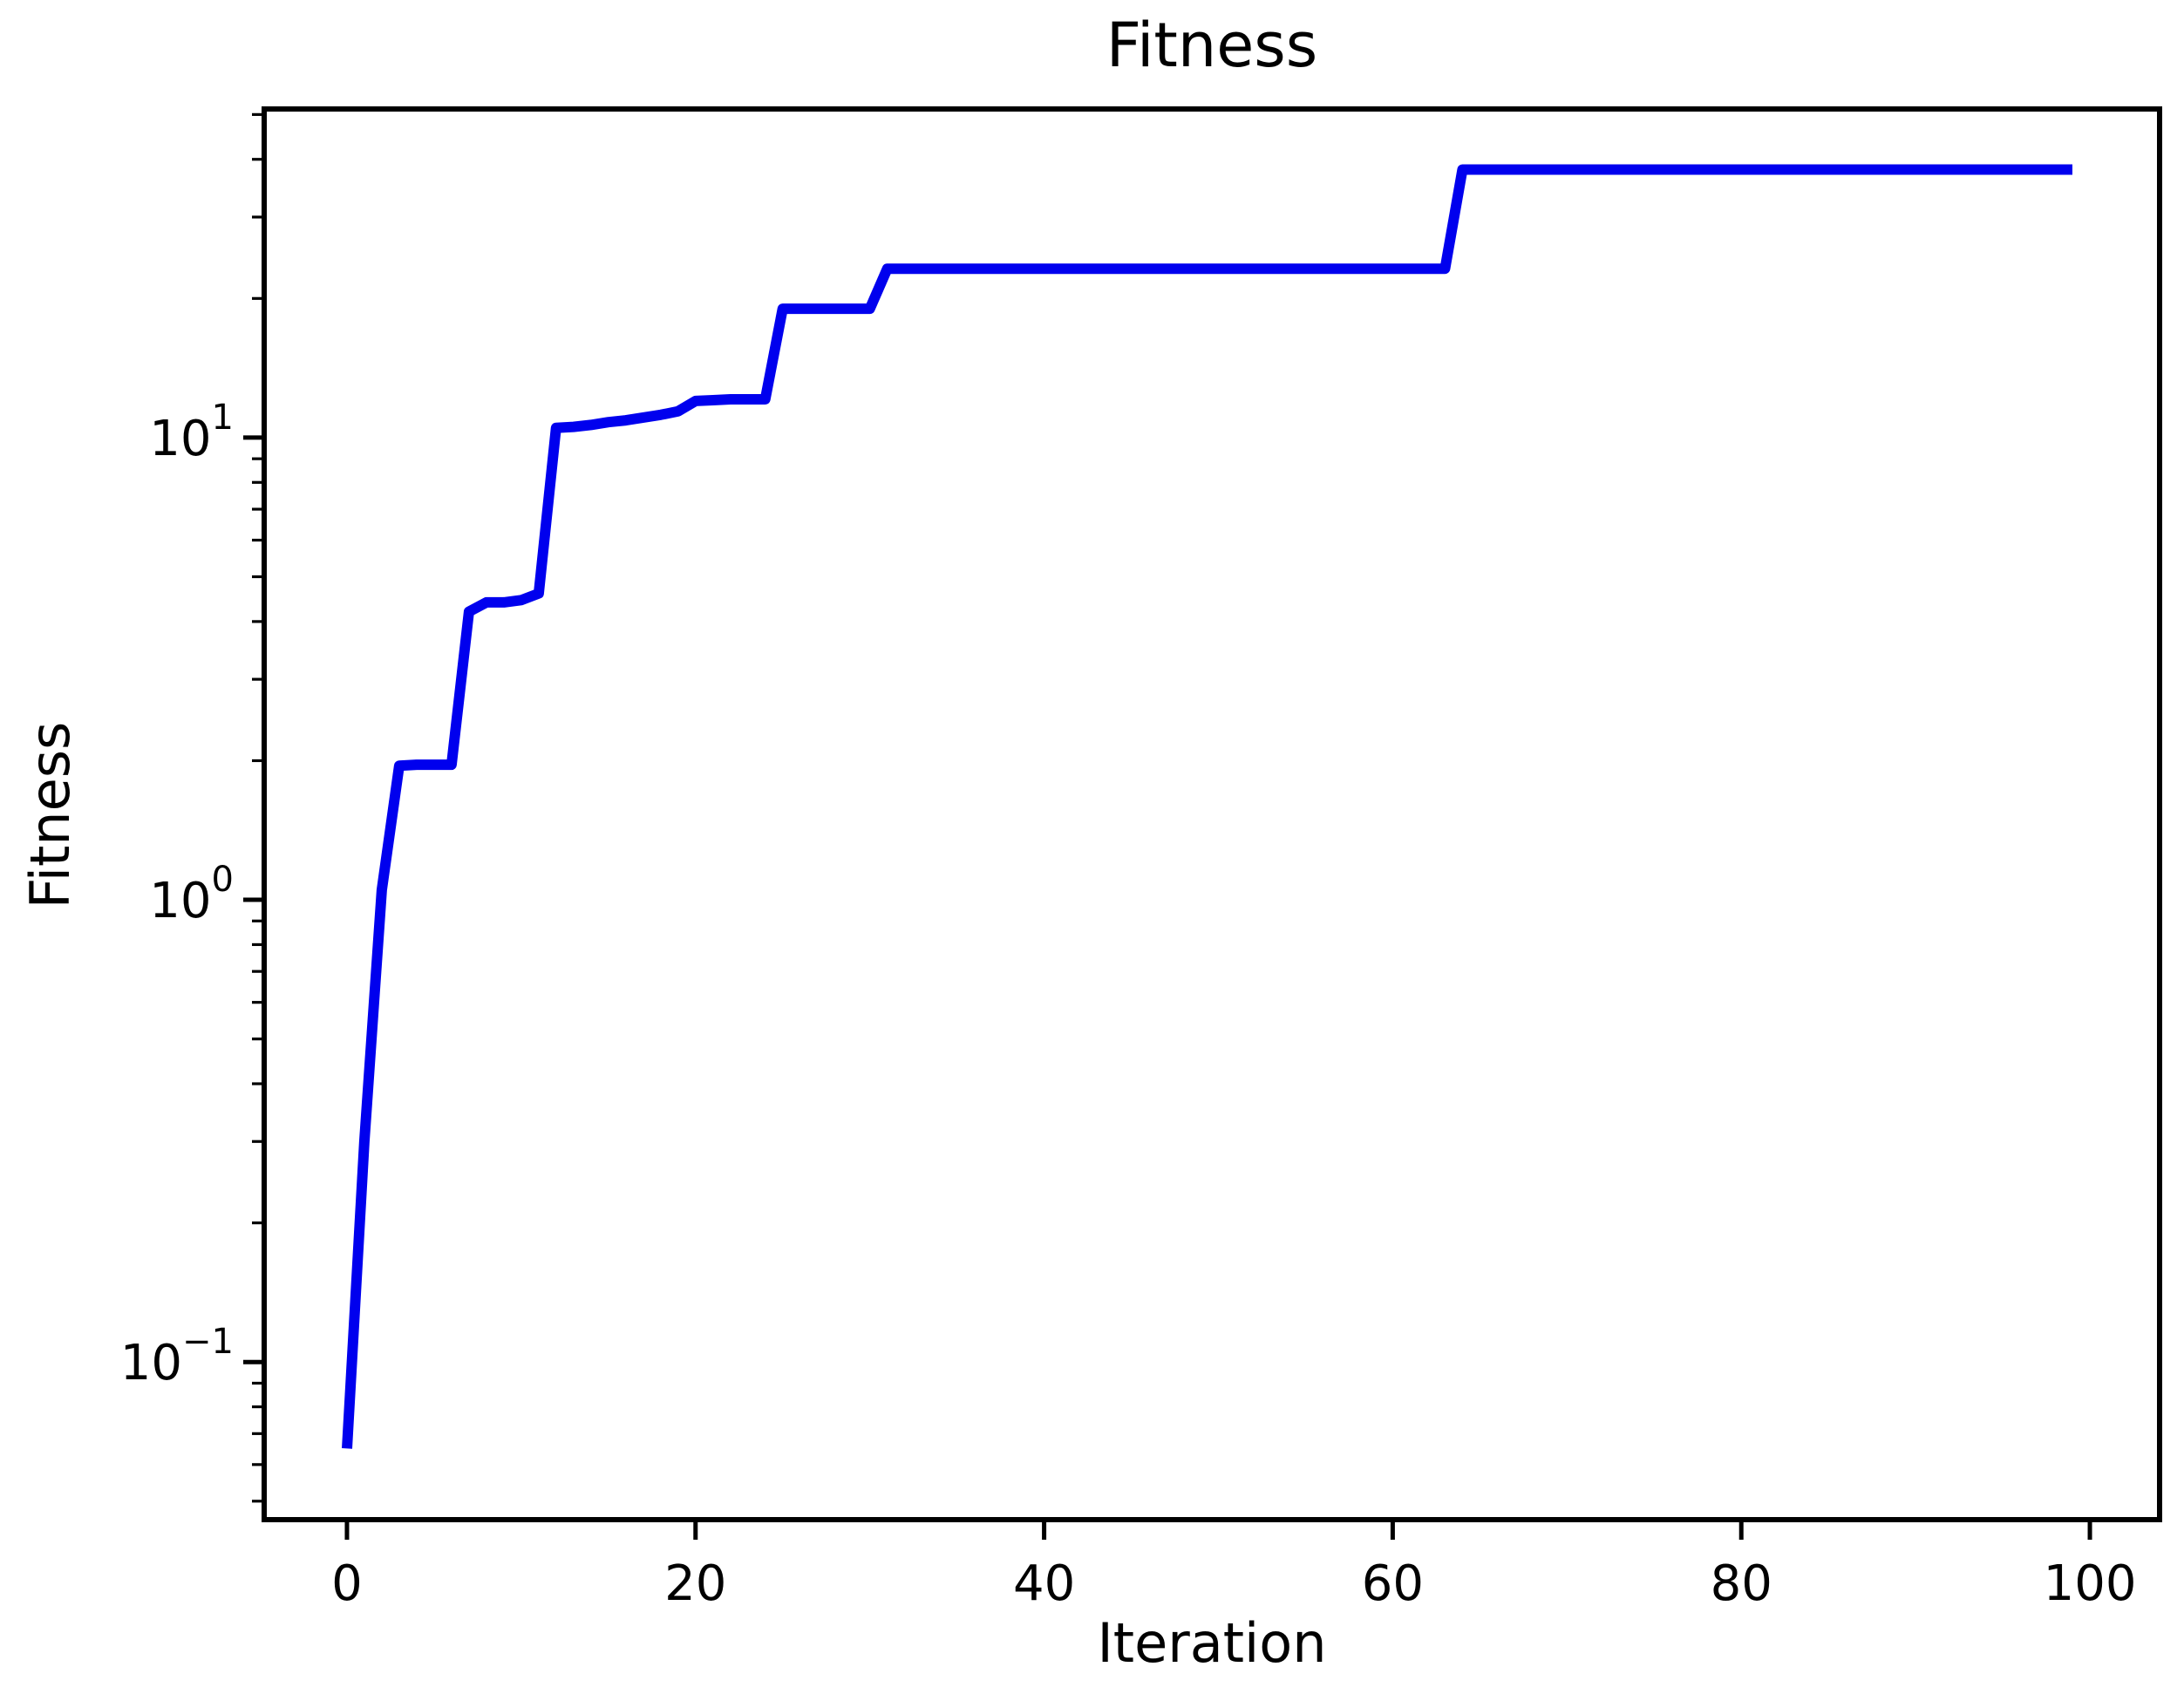  I want to click on y-axis-label: Fitness, so click(50, 815).